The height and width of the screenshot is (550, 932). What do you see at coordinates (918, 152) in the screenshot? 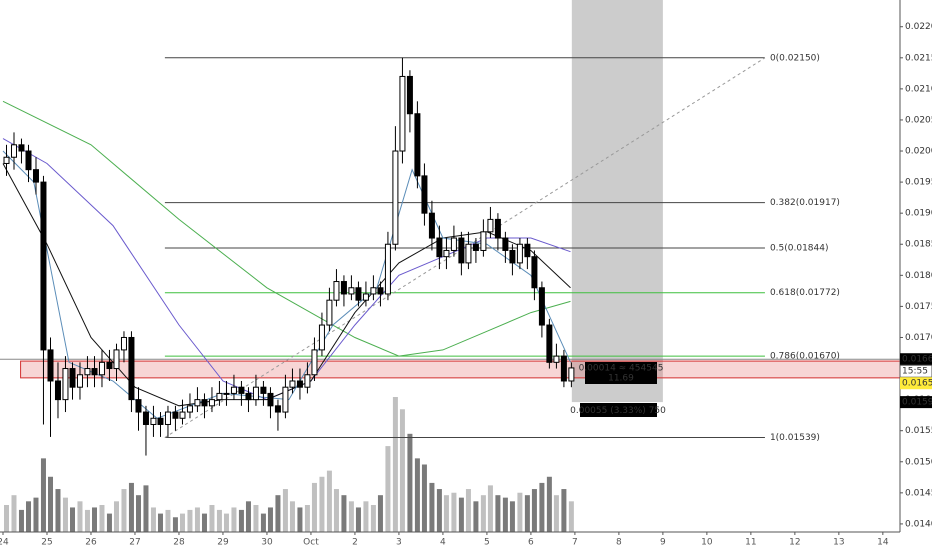
I see `y-tick-label: 0.02000` at bounding box center [918, 152].